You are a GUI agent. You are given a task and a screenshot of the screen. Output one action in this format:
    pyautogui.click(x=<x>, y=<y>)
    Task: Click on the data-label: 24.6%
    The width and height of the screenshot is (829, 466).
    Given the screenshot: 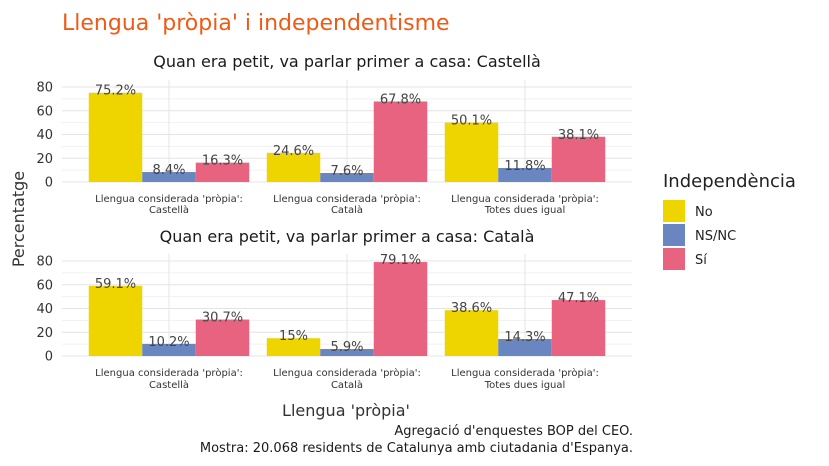 What is the action you would take?
    pyautogui.click(x=293, y=151)
    